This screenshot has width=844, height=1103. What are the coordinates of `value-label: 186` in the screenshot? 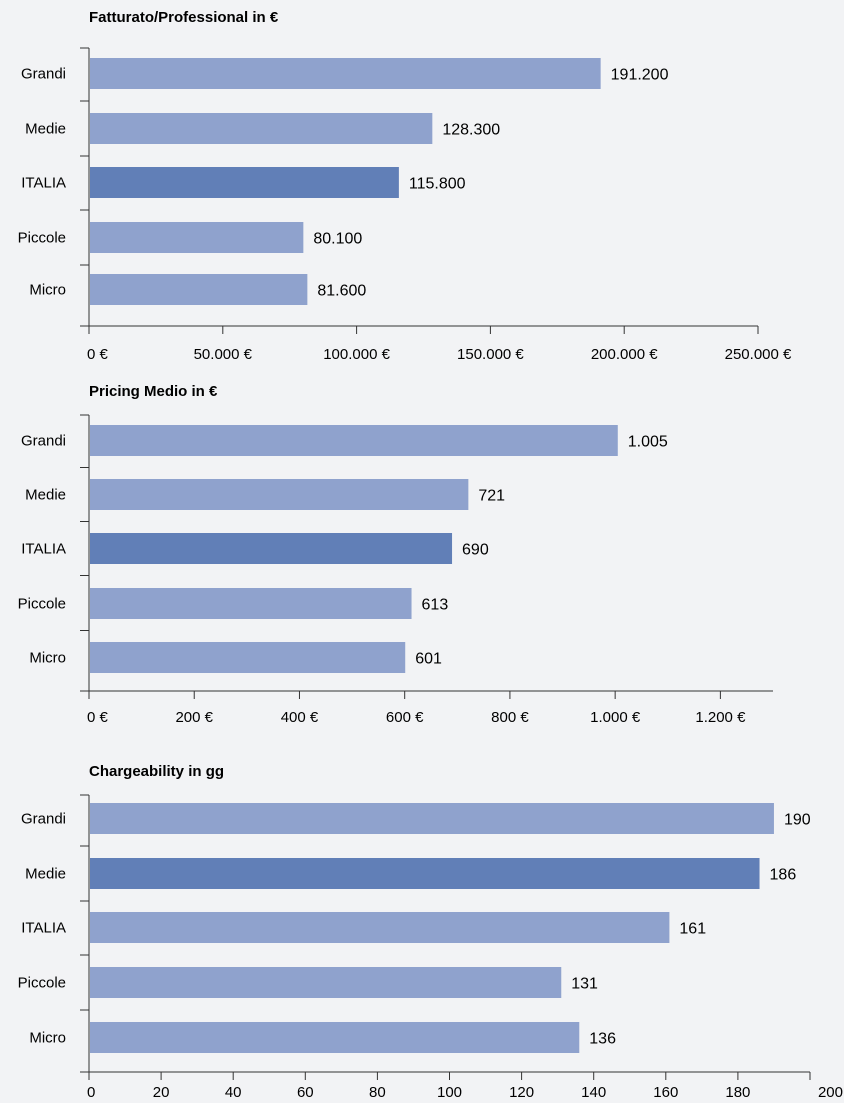 It's located at (783, 875).